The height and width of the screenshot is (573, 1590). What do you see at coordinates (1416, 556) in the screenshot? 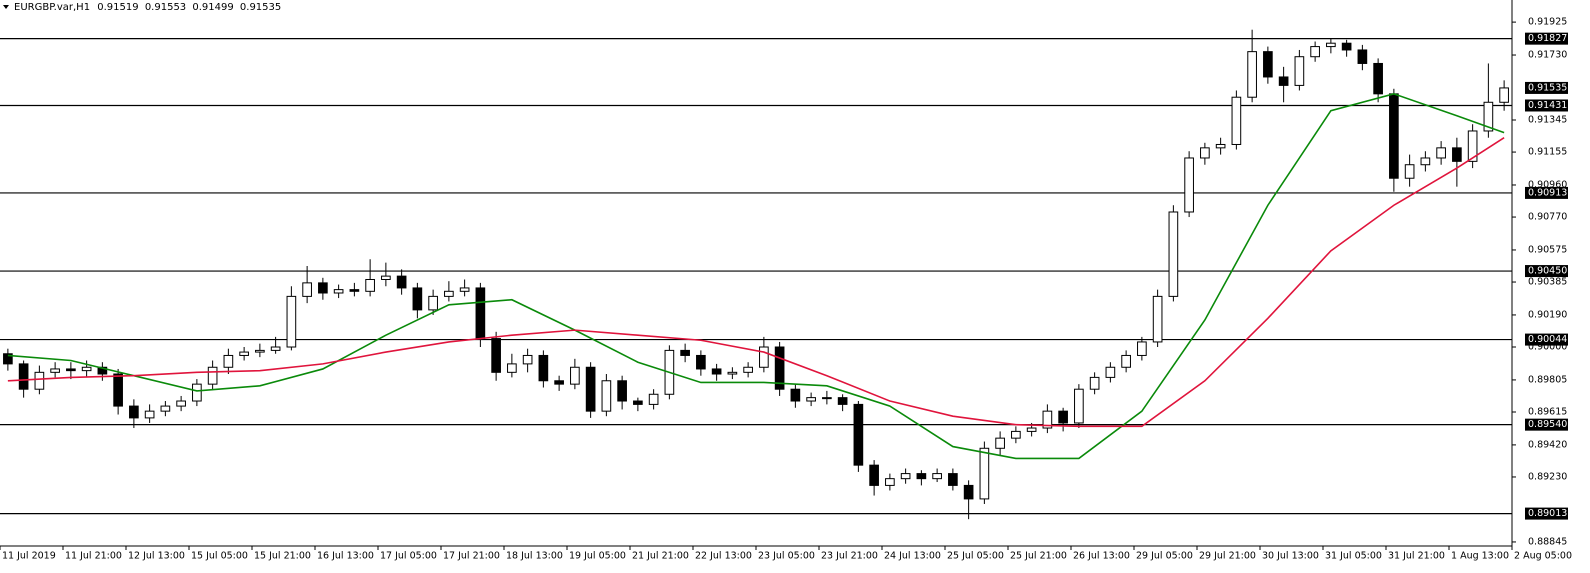
I see `x-tick-label: 31 Jul 21:00` at bounding box center [1416, 556].